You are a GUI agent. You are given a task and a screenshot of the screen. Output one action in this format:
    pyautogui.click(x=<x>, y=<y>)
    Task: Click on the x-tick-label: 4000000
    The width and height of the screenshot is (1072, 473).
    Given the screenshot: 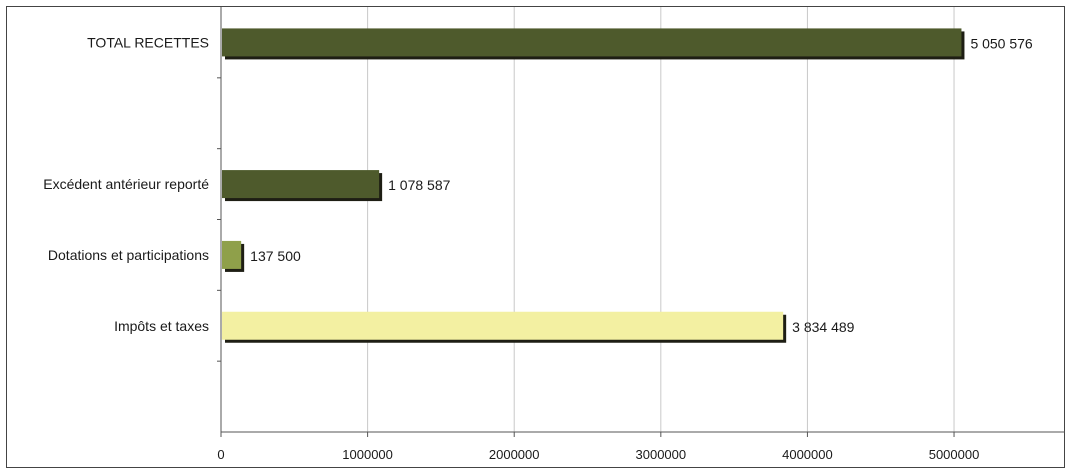 What is the action you would take?
    pyautogui.click(x=807, y=454)
    